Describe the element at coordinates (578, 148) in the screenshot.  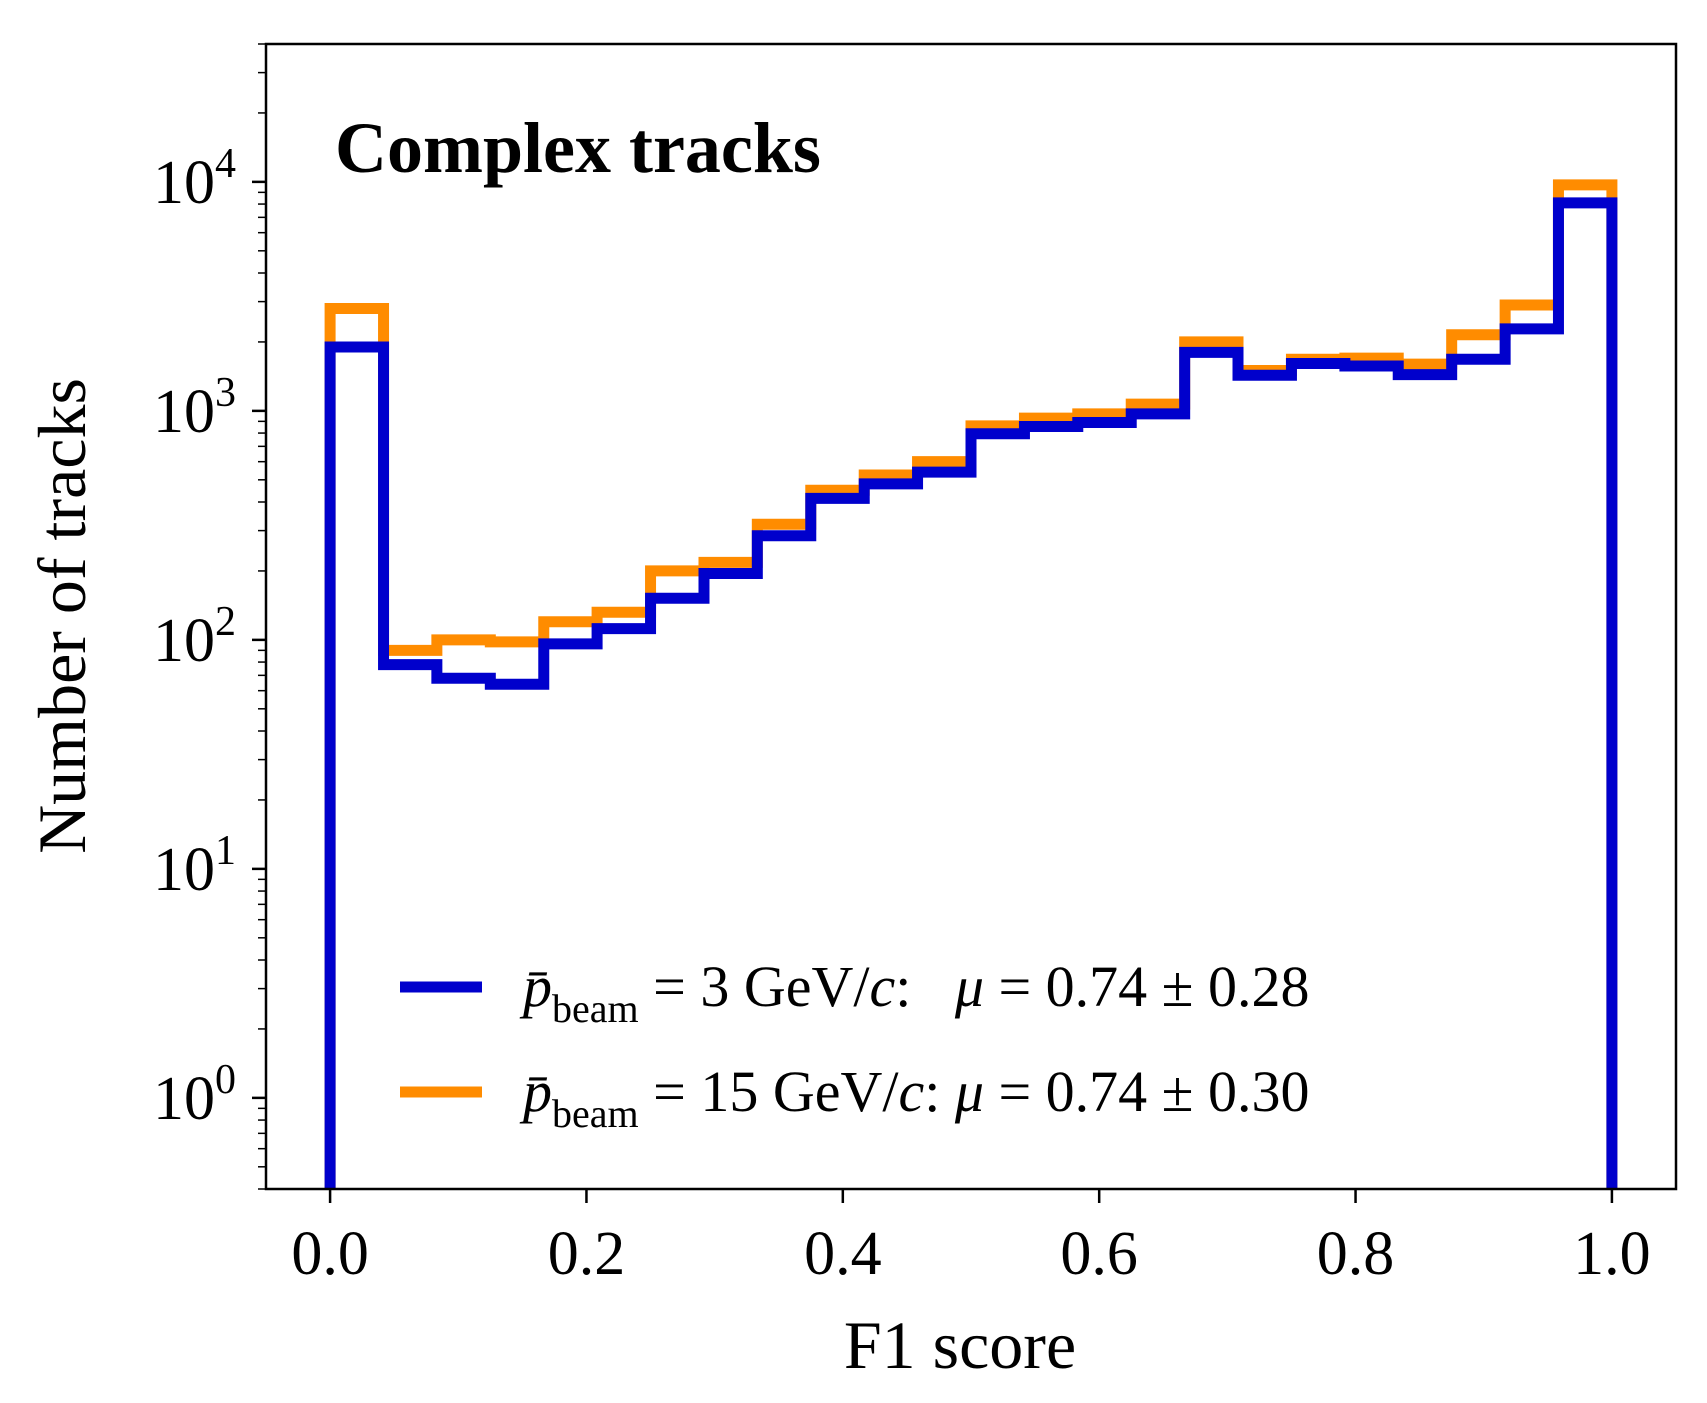
I see `chart-annotation: Complex tracks` at that location.